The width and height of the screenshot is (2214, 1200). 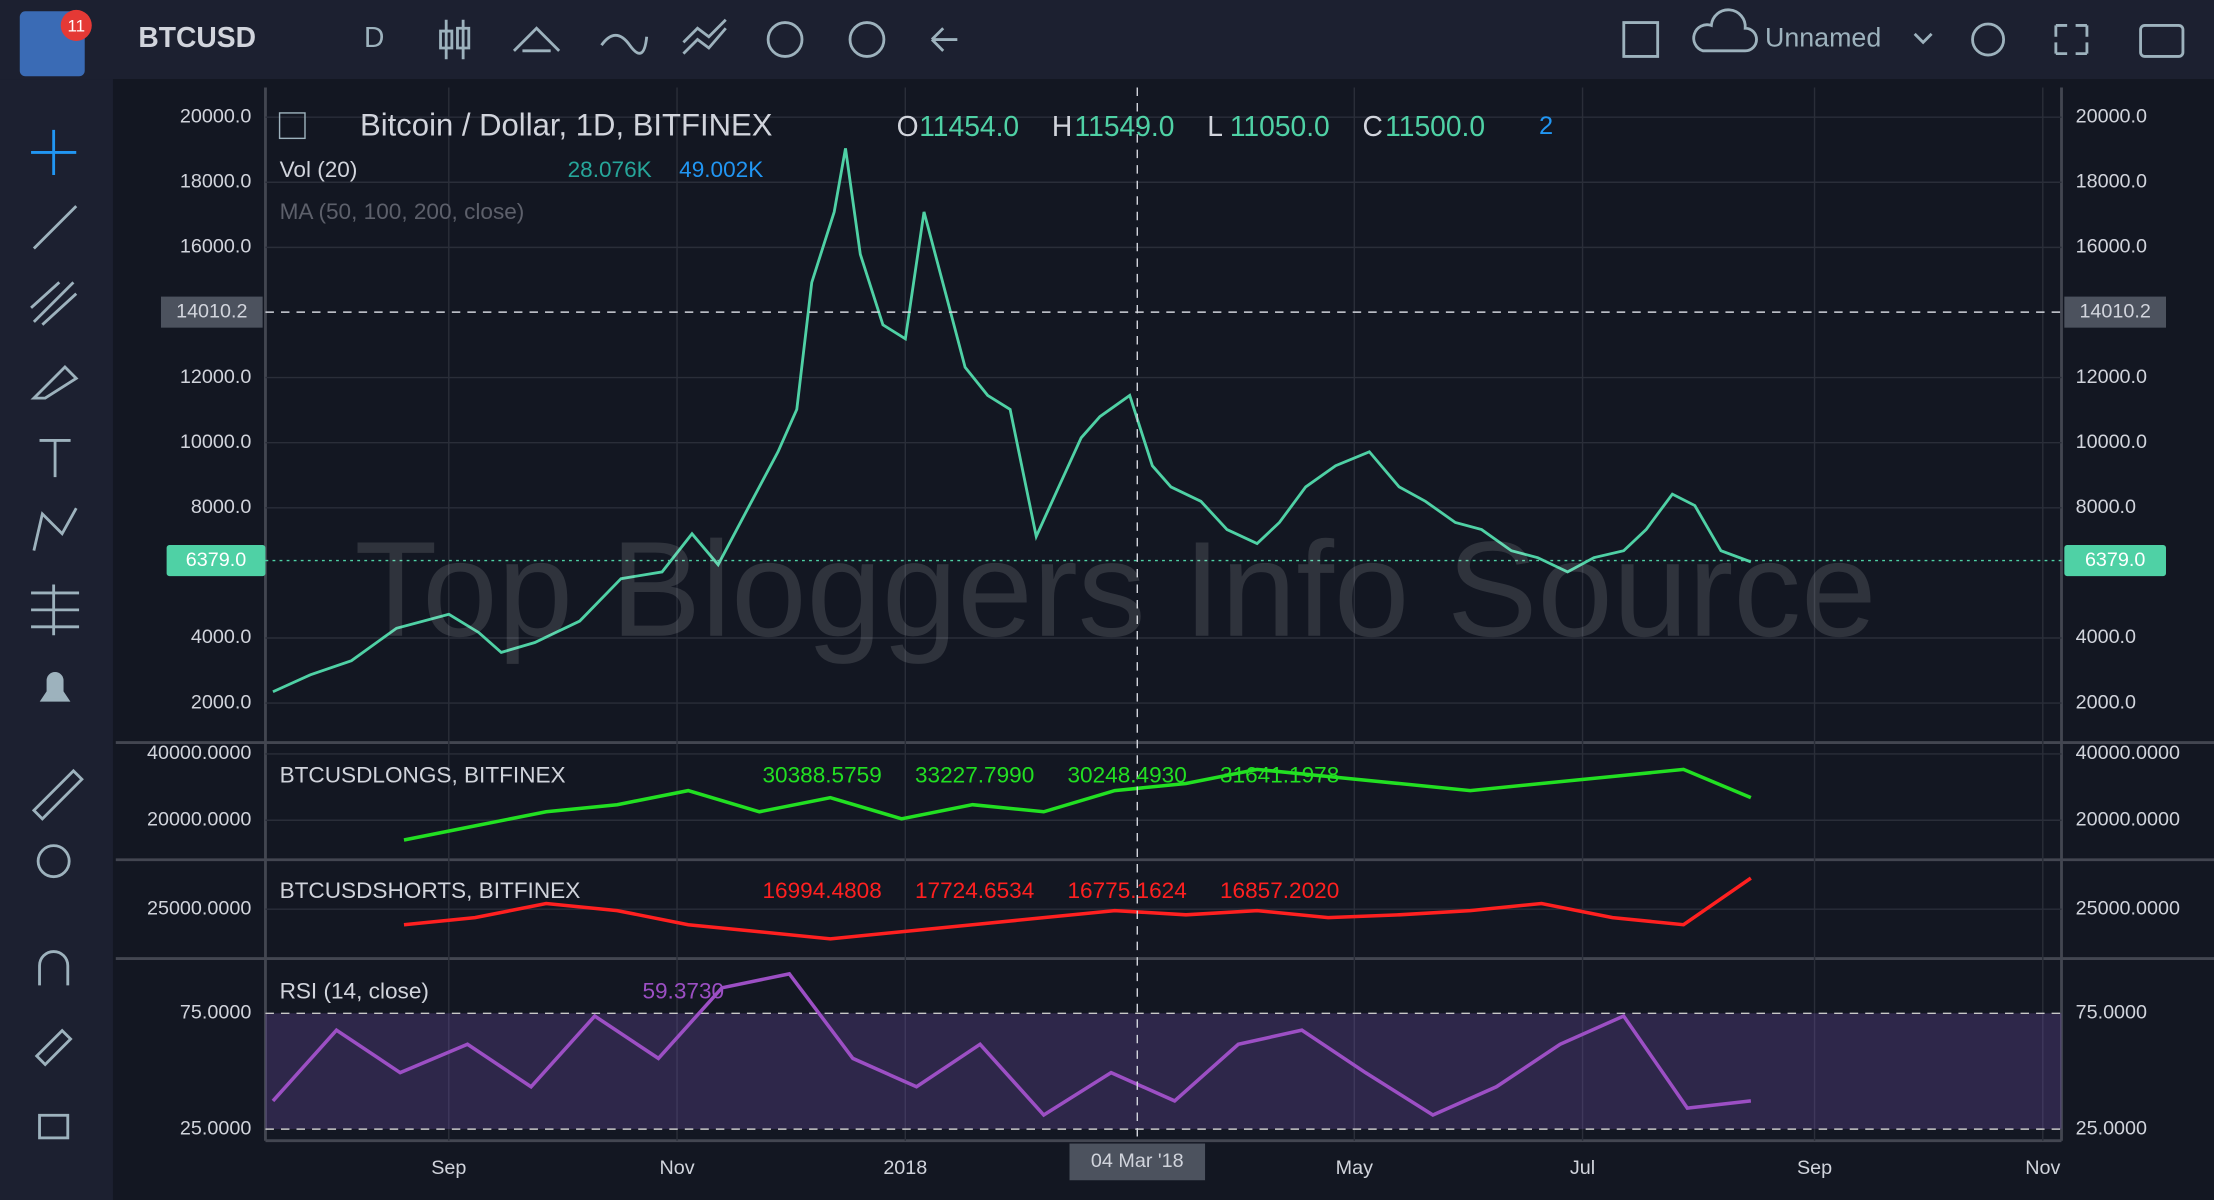 What do you see at coordinates (423, 774) in the screenshot?
I see `longs-name: BTCUSDLONGS, BITFINEX` at bounding box center [423, 774].